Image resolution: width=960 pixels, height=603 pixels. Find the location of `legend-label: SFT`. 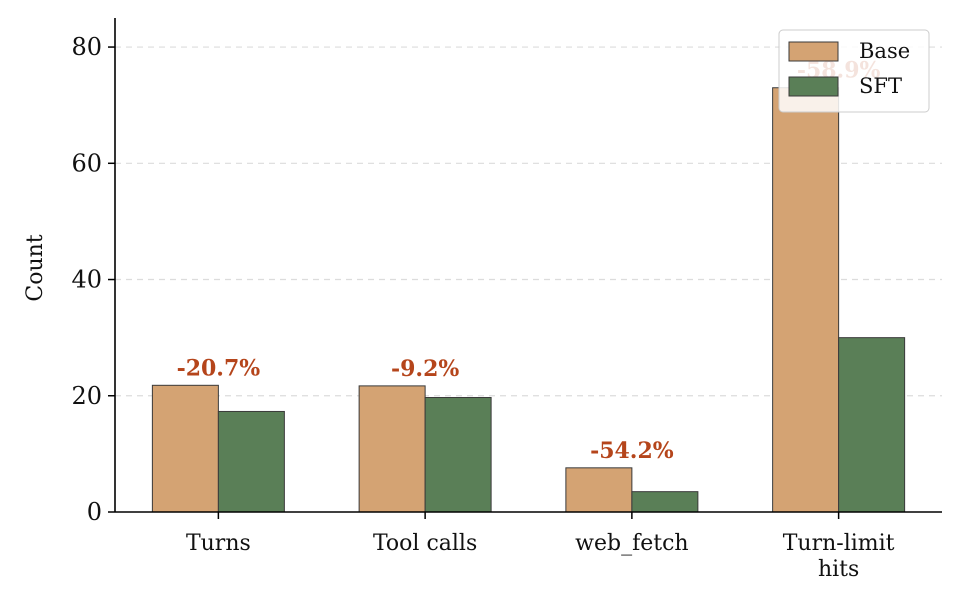

legend-label: SFT is located at coordinates (880, 86).